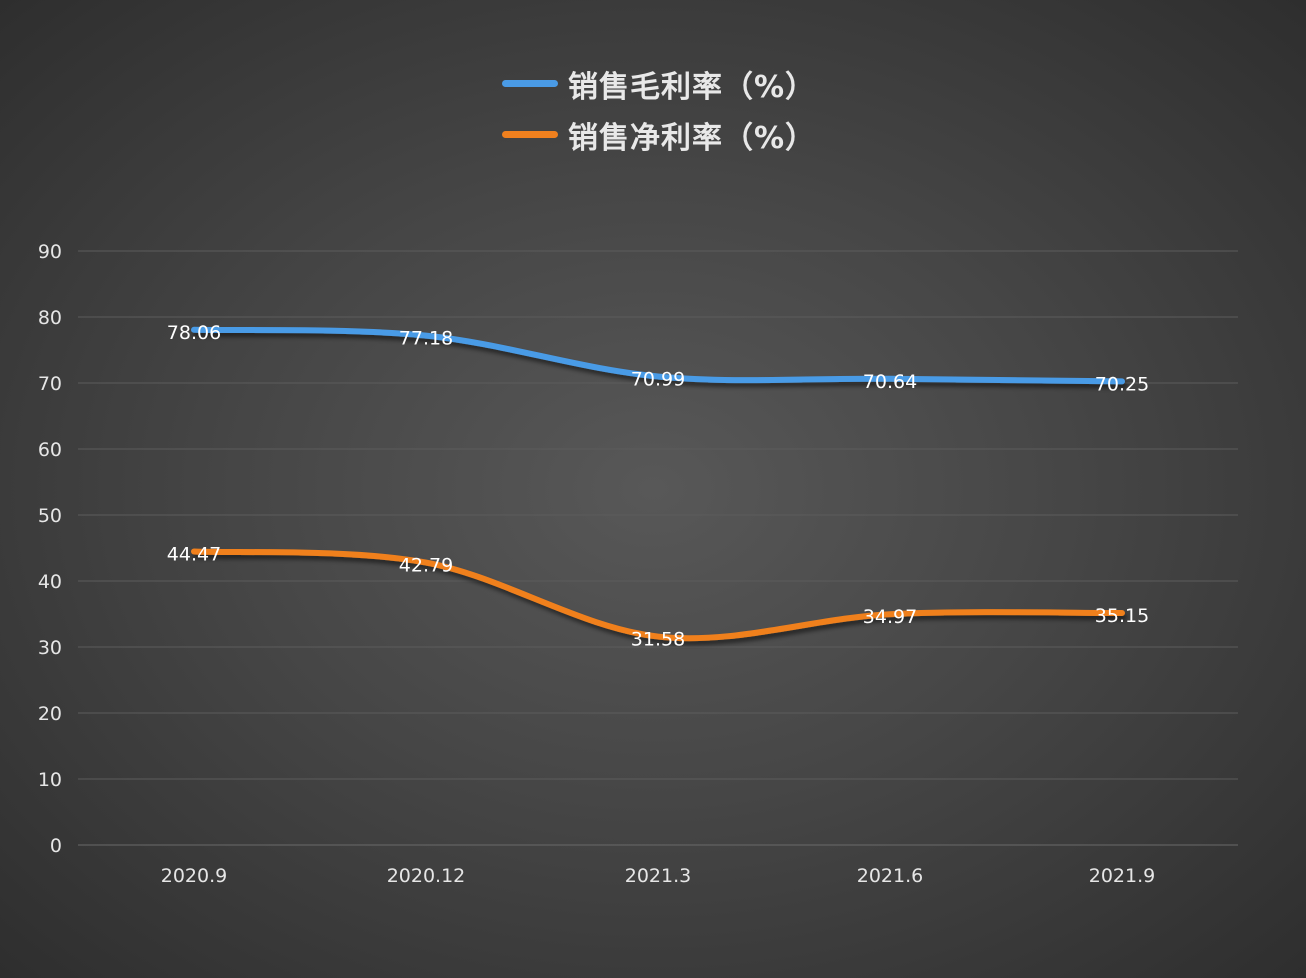 This screenshot has width=1306, height=978. Describe the element at coordinates (658, 876) in the screenshot. I see `x-tick-label: 2021.3` at that location.